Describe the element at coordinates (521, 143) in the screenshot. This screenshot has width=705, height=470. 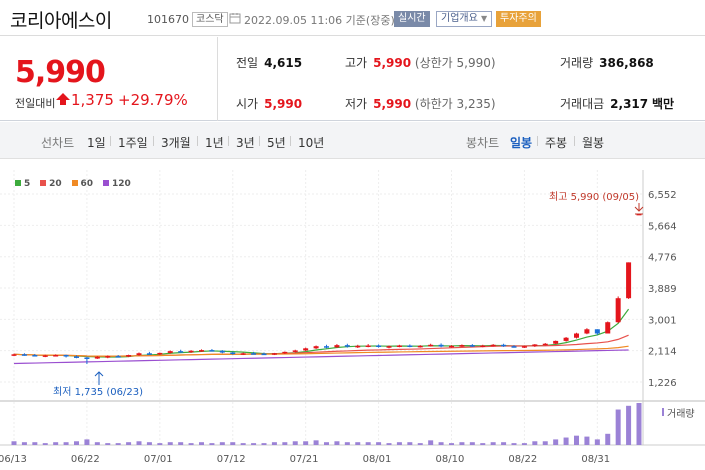
I see `tab-daily: 일봉` at that location.